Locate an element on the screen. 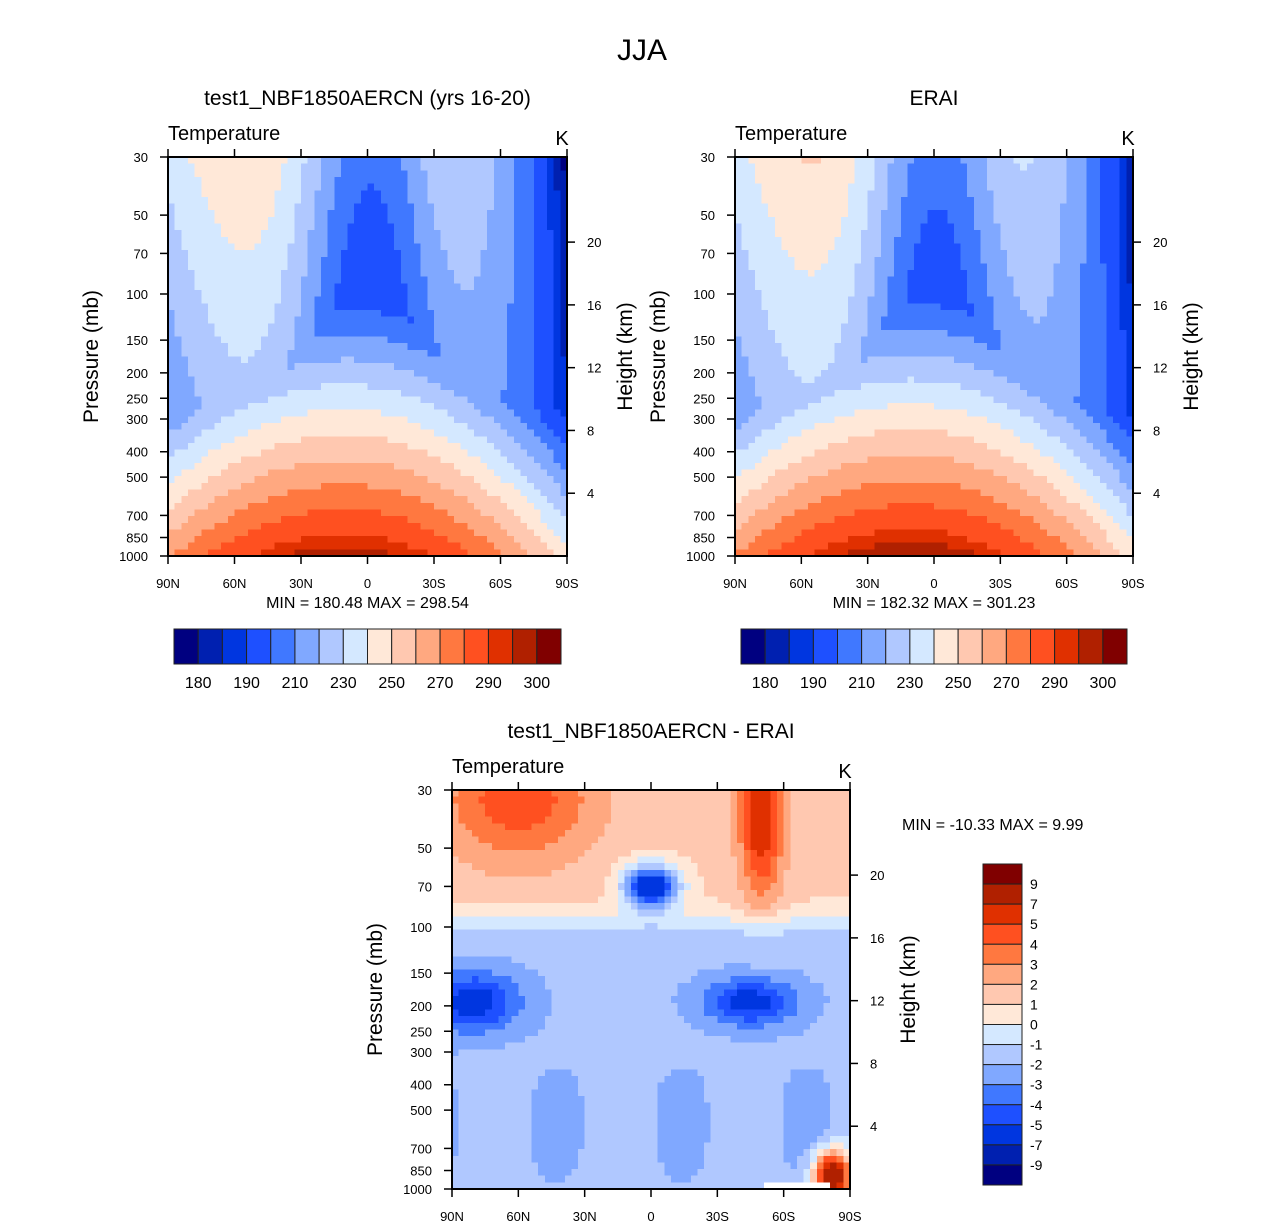 The height and width of the screenshot is (1232, 1285). colorbar-label: 210 is located at coordinates (295, 683).